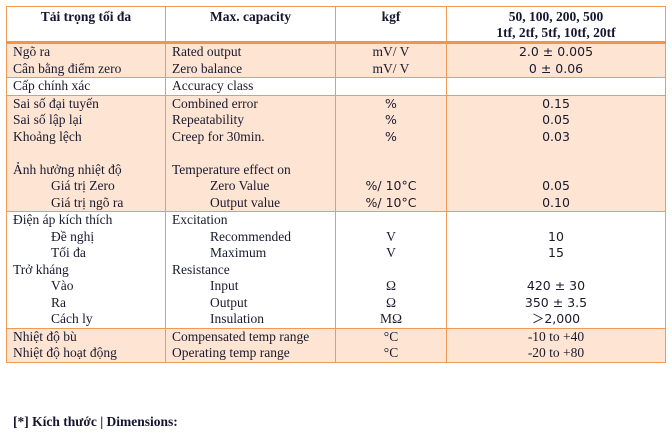 This screenshot has width=672, height=435. Describe the element at coordinates (224, 285) in the screenshot. I see `label-en: Input` at that location.